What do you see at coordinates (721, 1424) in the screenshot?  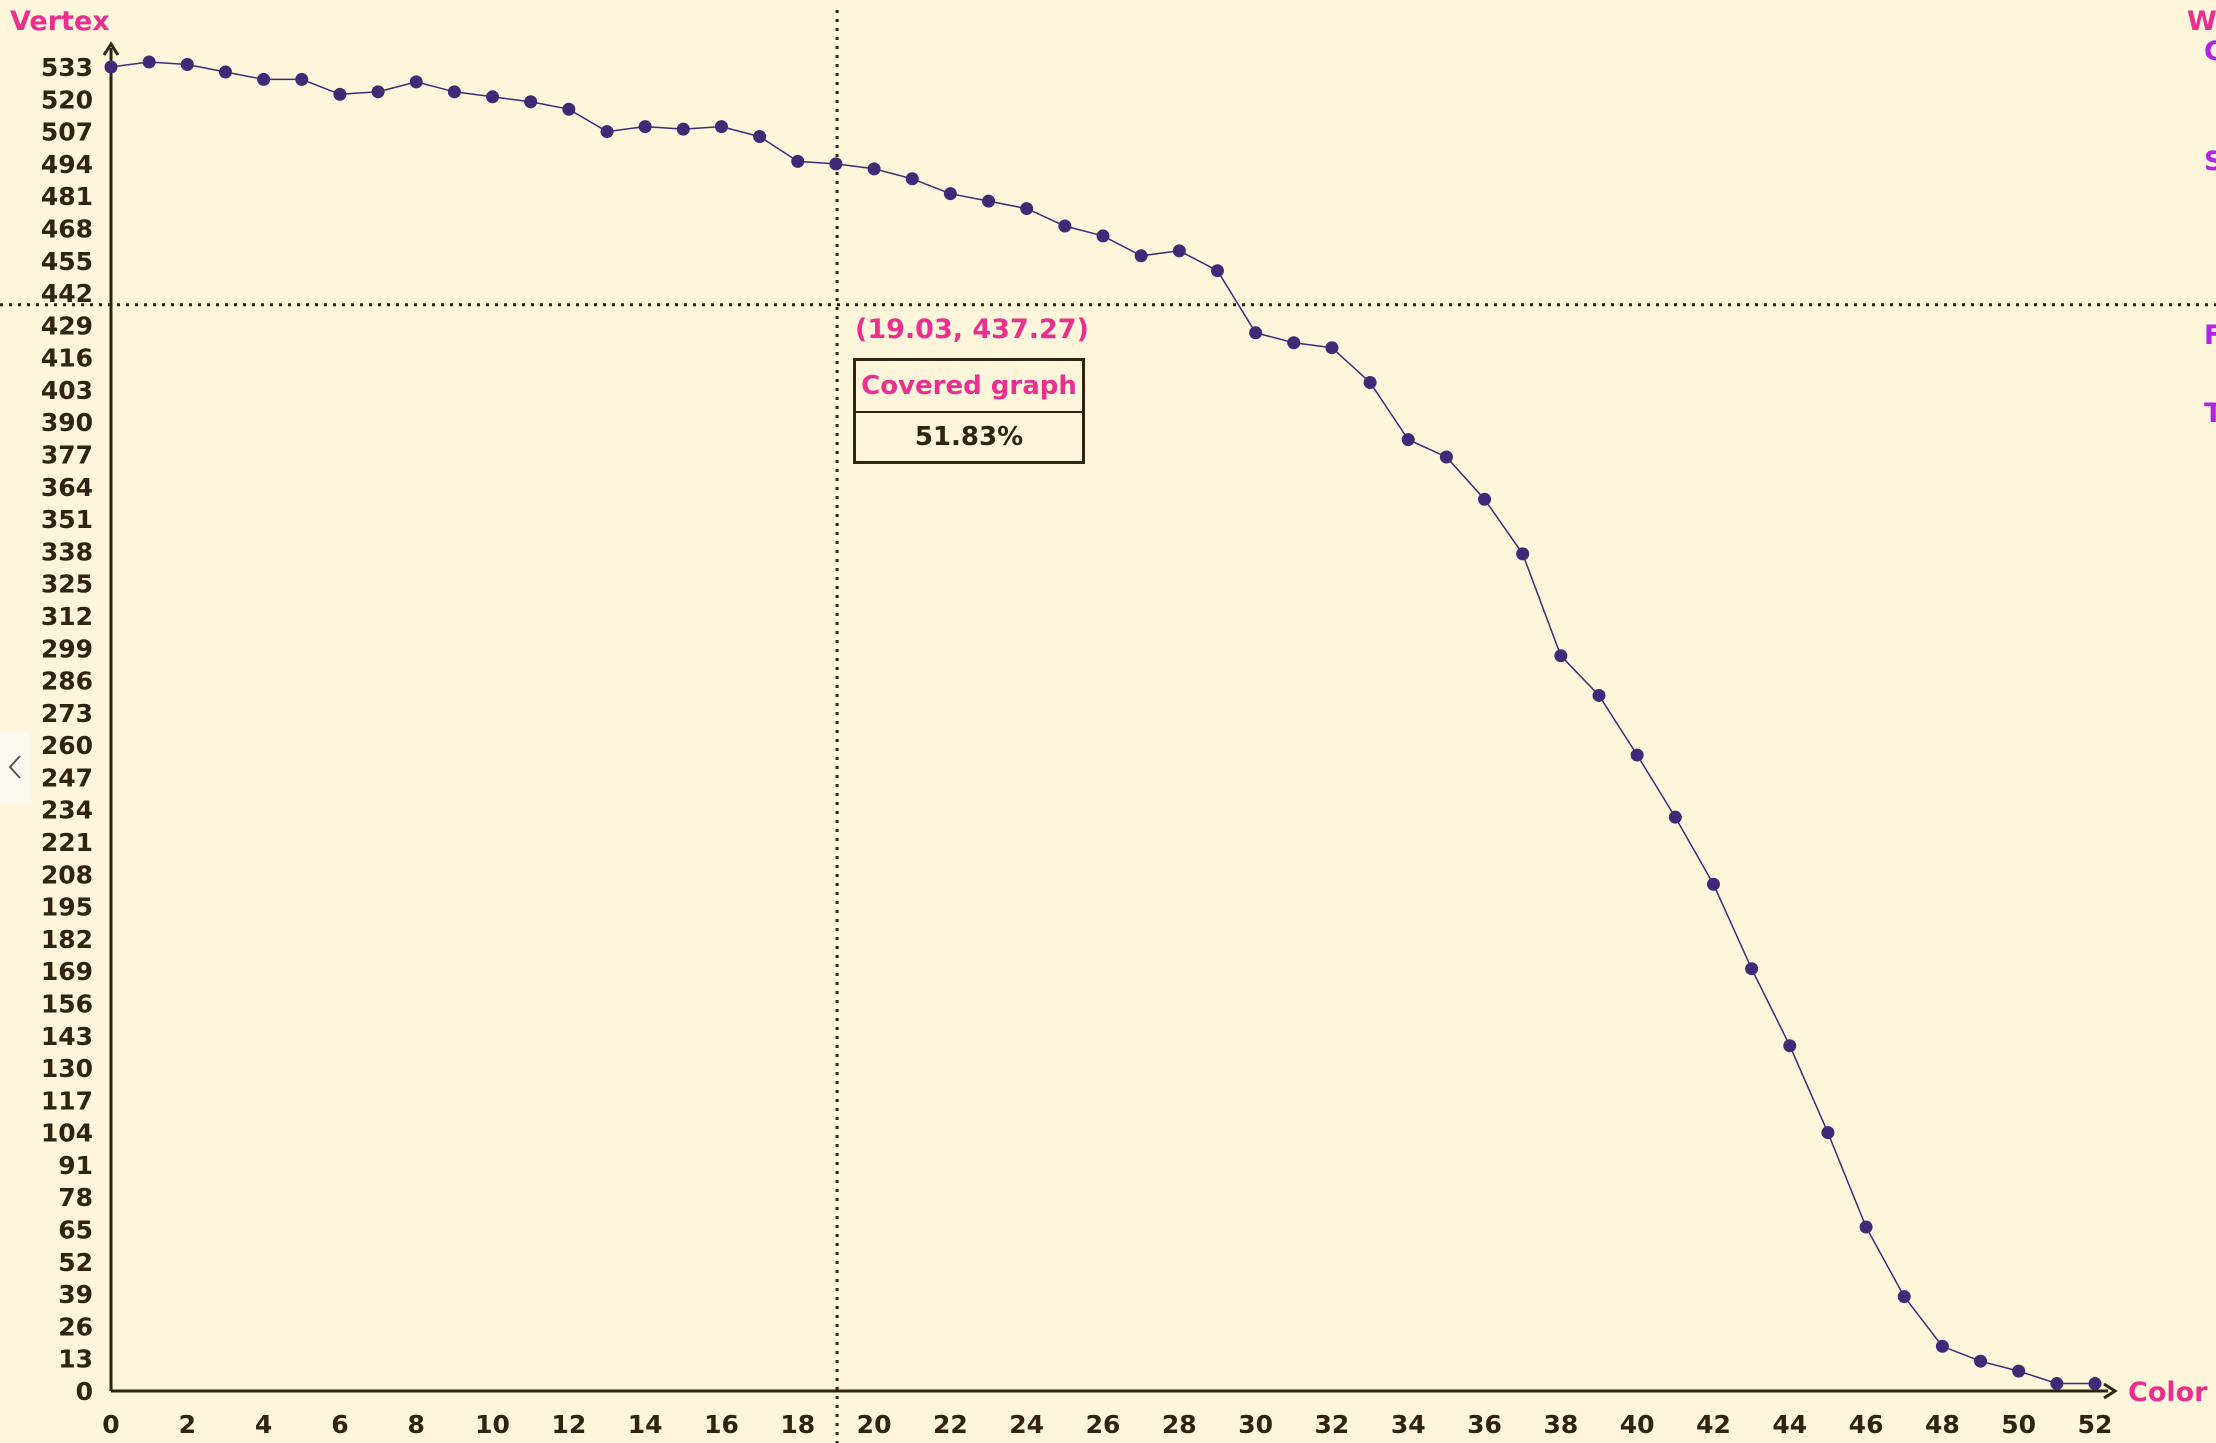 I see `x-tick-label: 16` at bounding box center [721, 1424].